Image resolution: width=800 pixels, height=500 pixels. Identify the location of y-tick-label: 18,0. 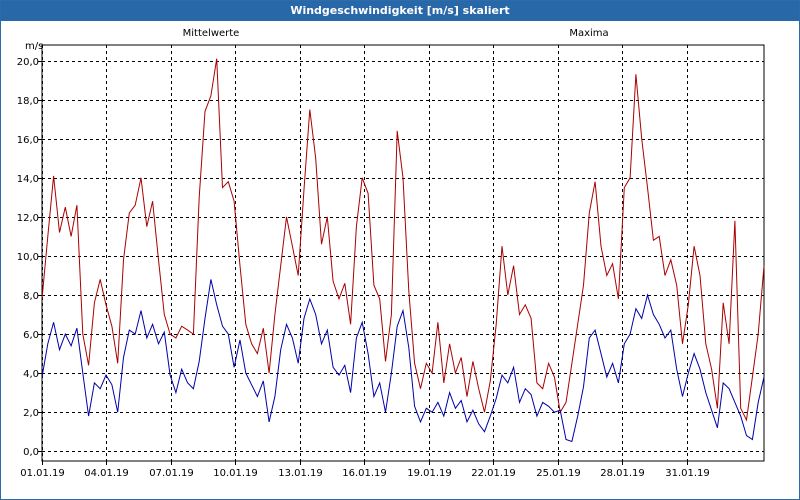
(28, 101).